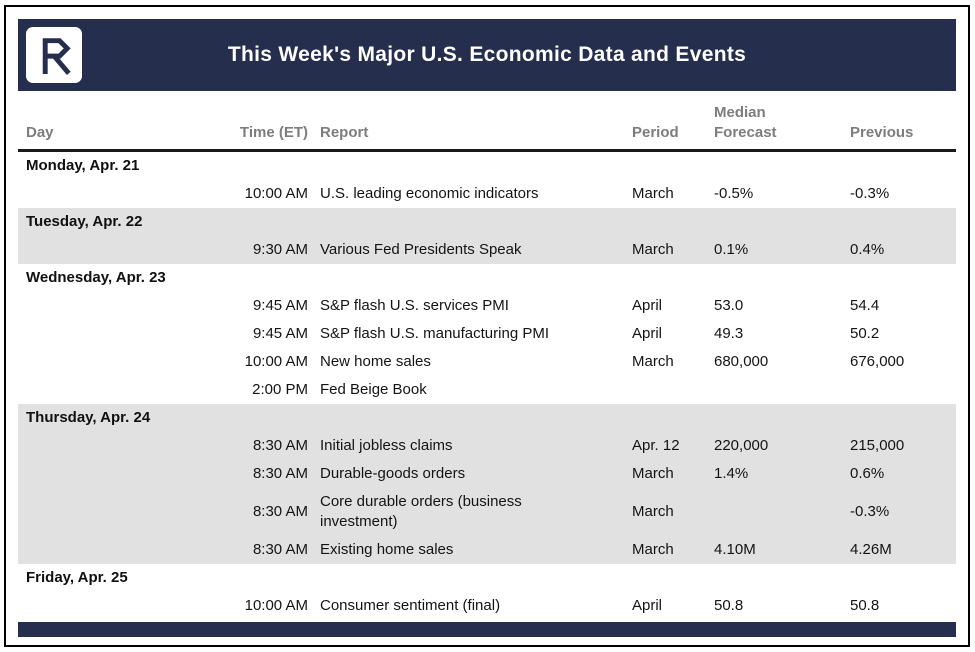 Image resolution: width=975 pixels, height=652 pixels. I want to click on column-header-report: Report, so click(468, 126).